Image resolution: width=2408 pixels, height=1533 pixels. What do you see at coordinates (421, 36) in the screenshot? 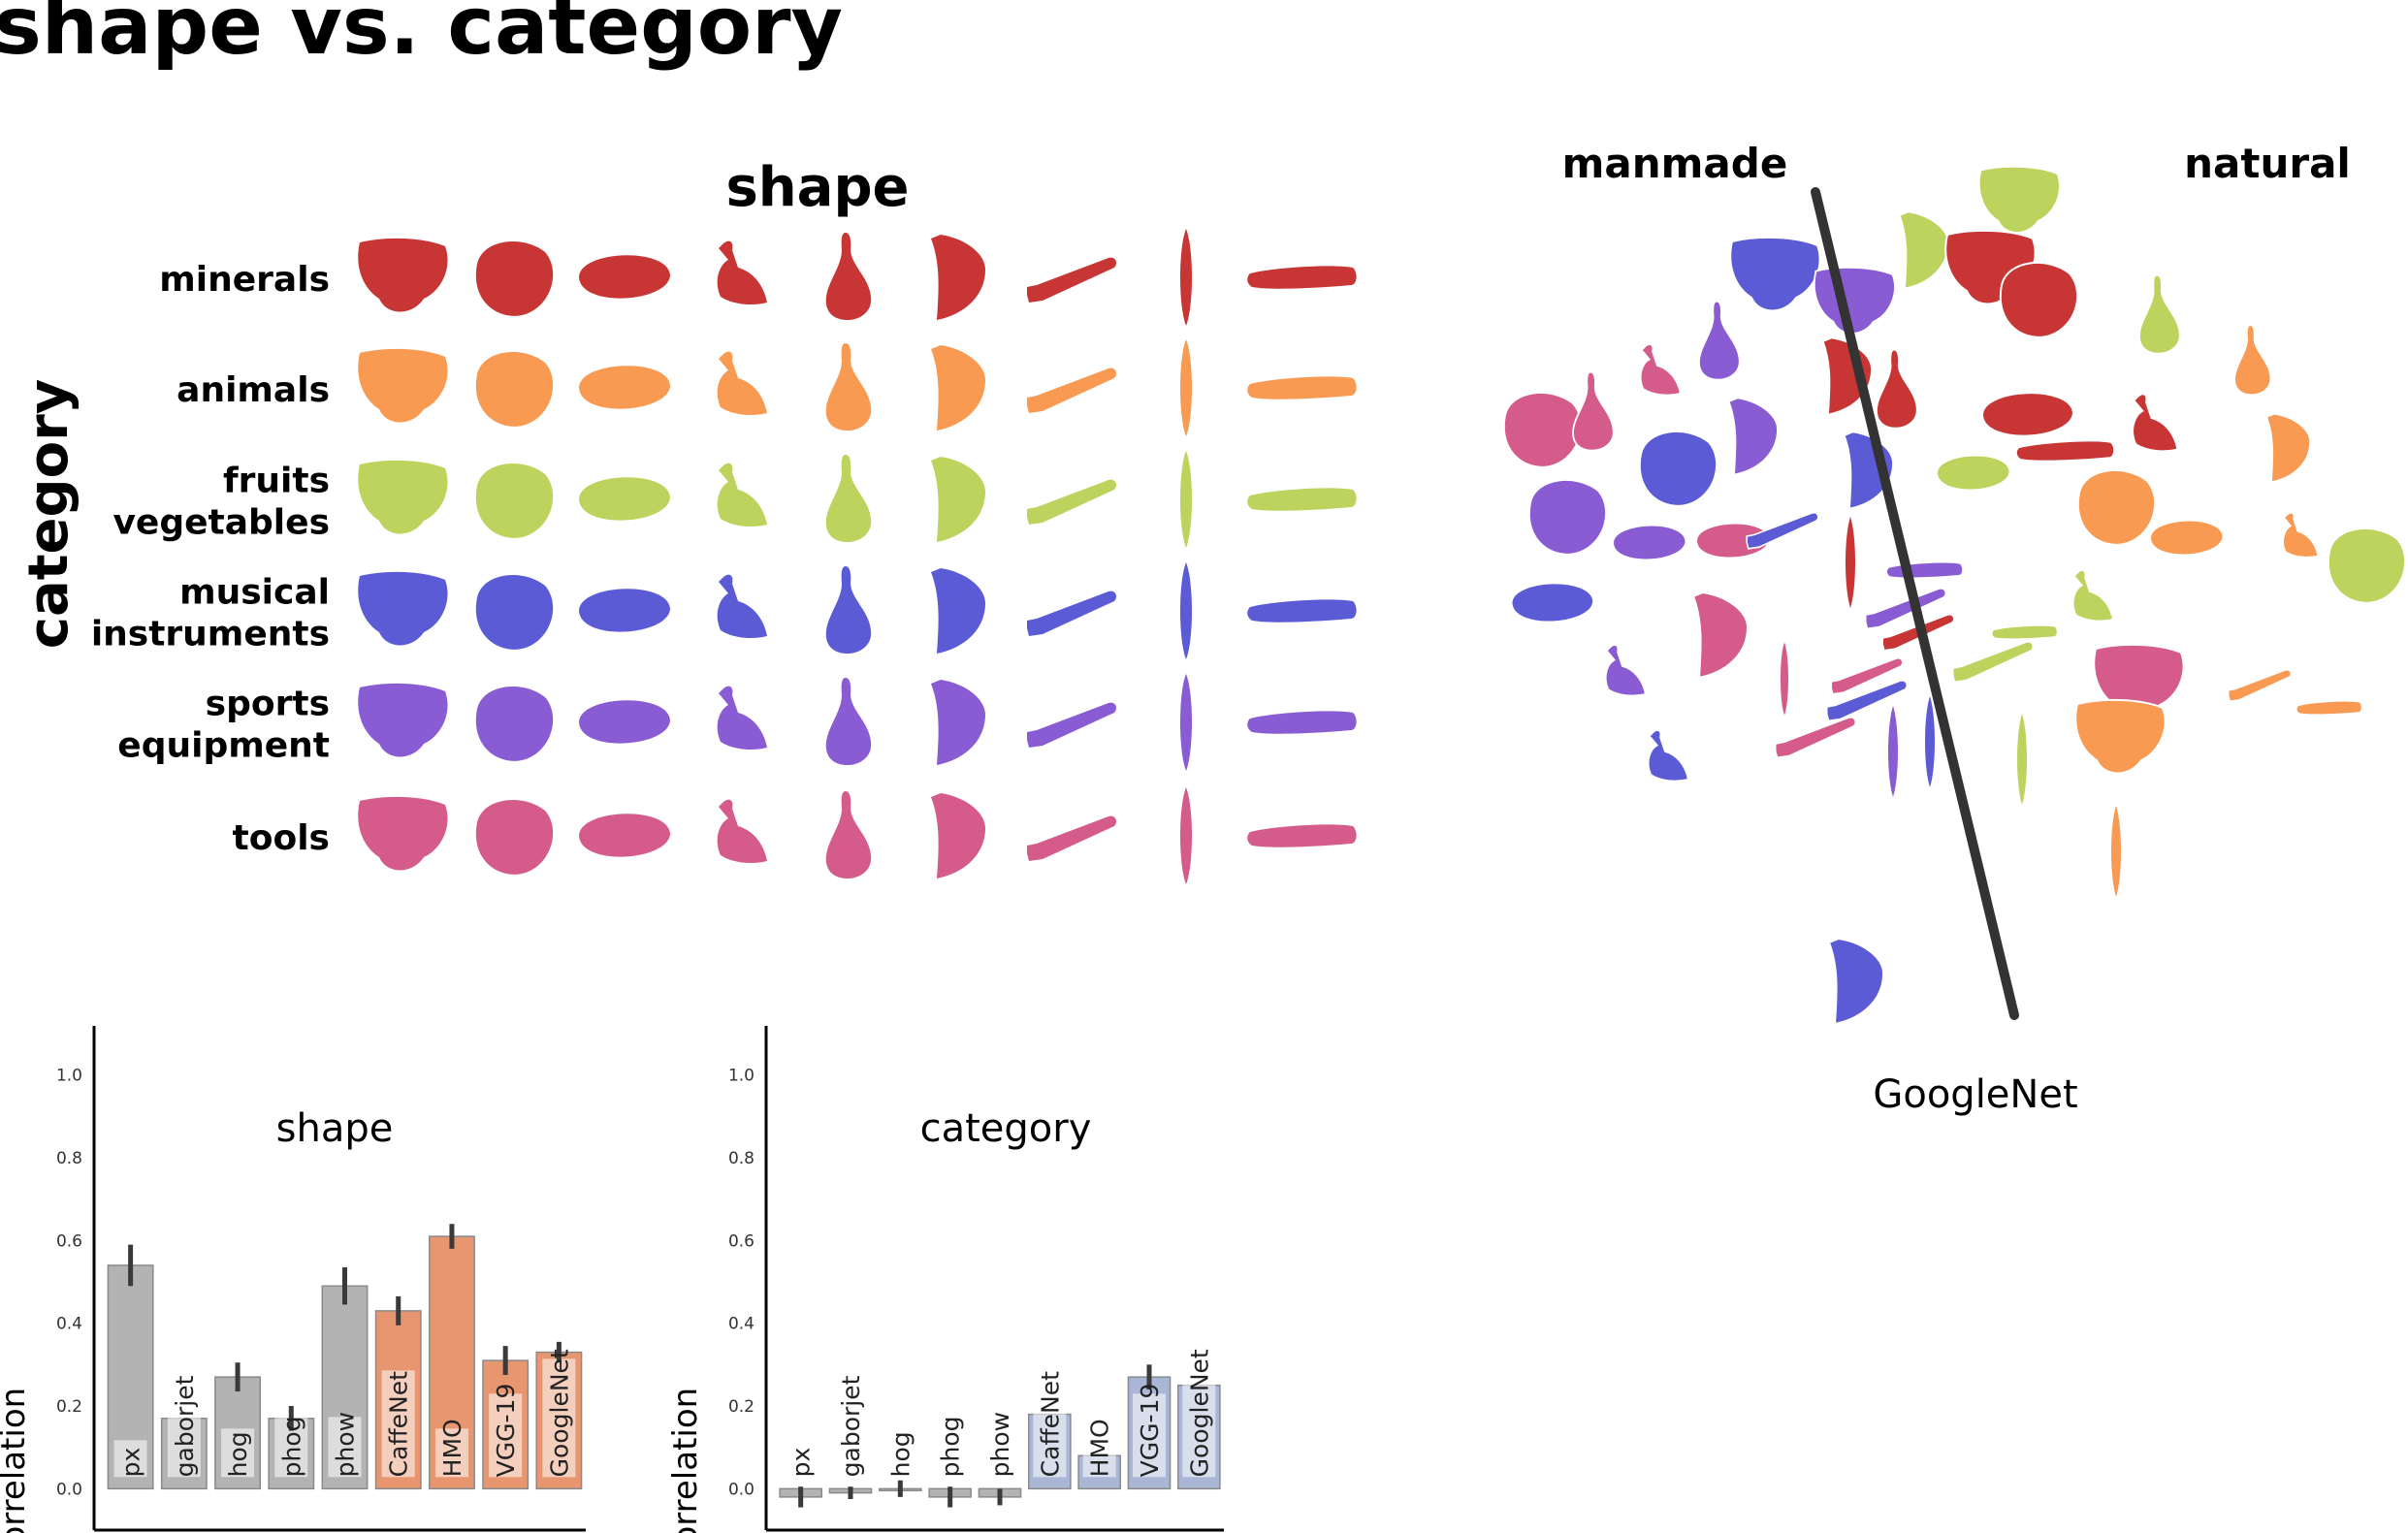
I see `figure-title: shape vs. category` at bounding box center [421, 36].